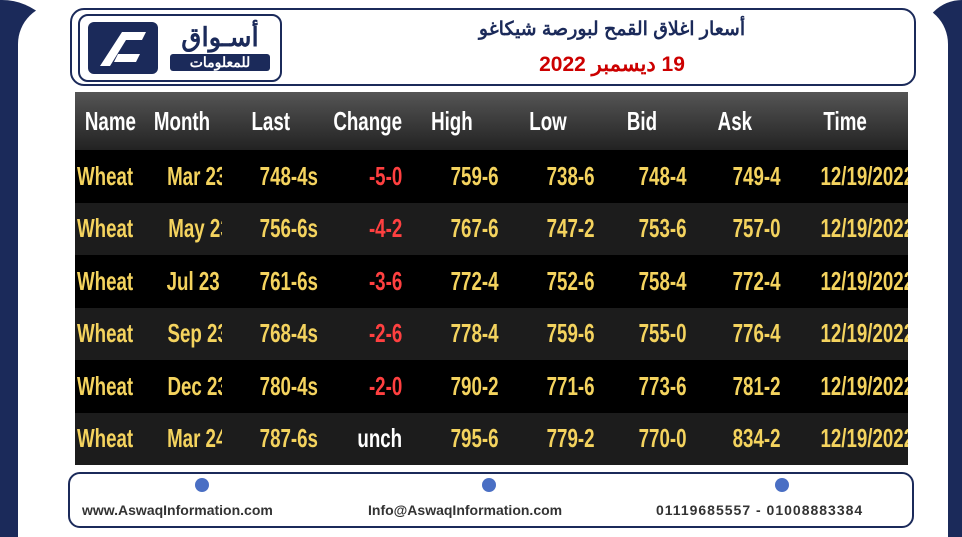 This screenshot has width=962, height=537. Describe the element at coordinates (548, 121) in the screenshot. I see `column-header: Low` at that location.